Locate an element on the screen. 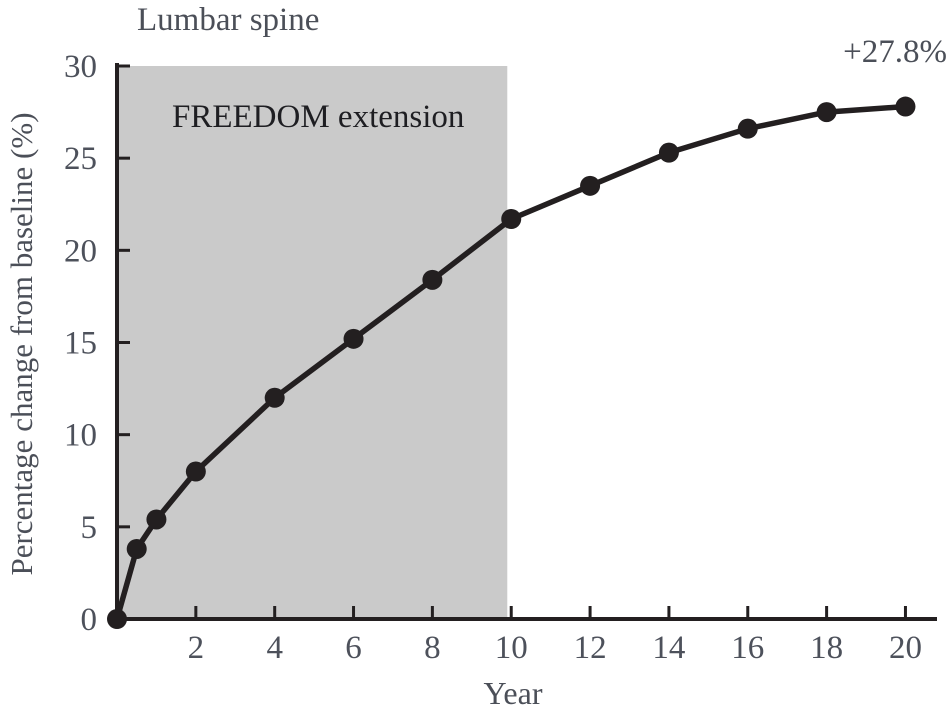 This screenshot has width=952, height=722. y-tick-label-15: 15 is located at coordinates (80, 344).